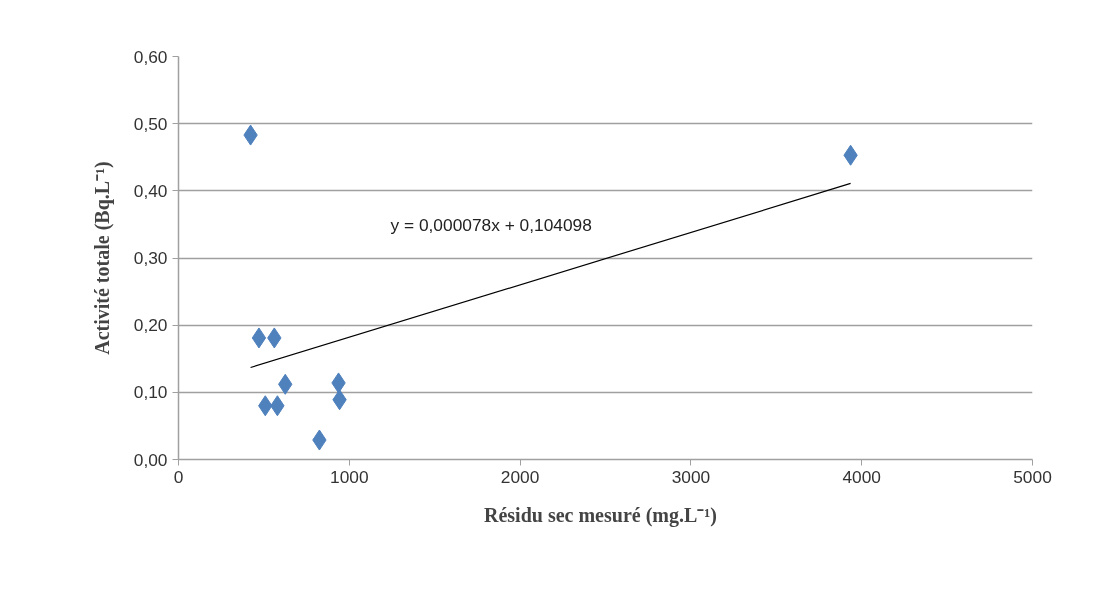  Describe the element at coordinates (520, 476) in the screenshot. I see `x-tick-label: 2000` at that location.